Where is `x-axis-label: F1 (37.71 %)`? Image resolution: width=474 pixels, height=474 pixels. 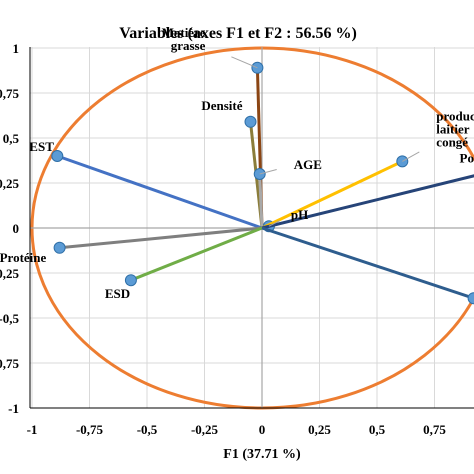
x-axis-label: F1 (37.71 %) is located at coordinates (262, 454).